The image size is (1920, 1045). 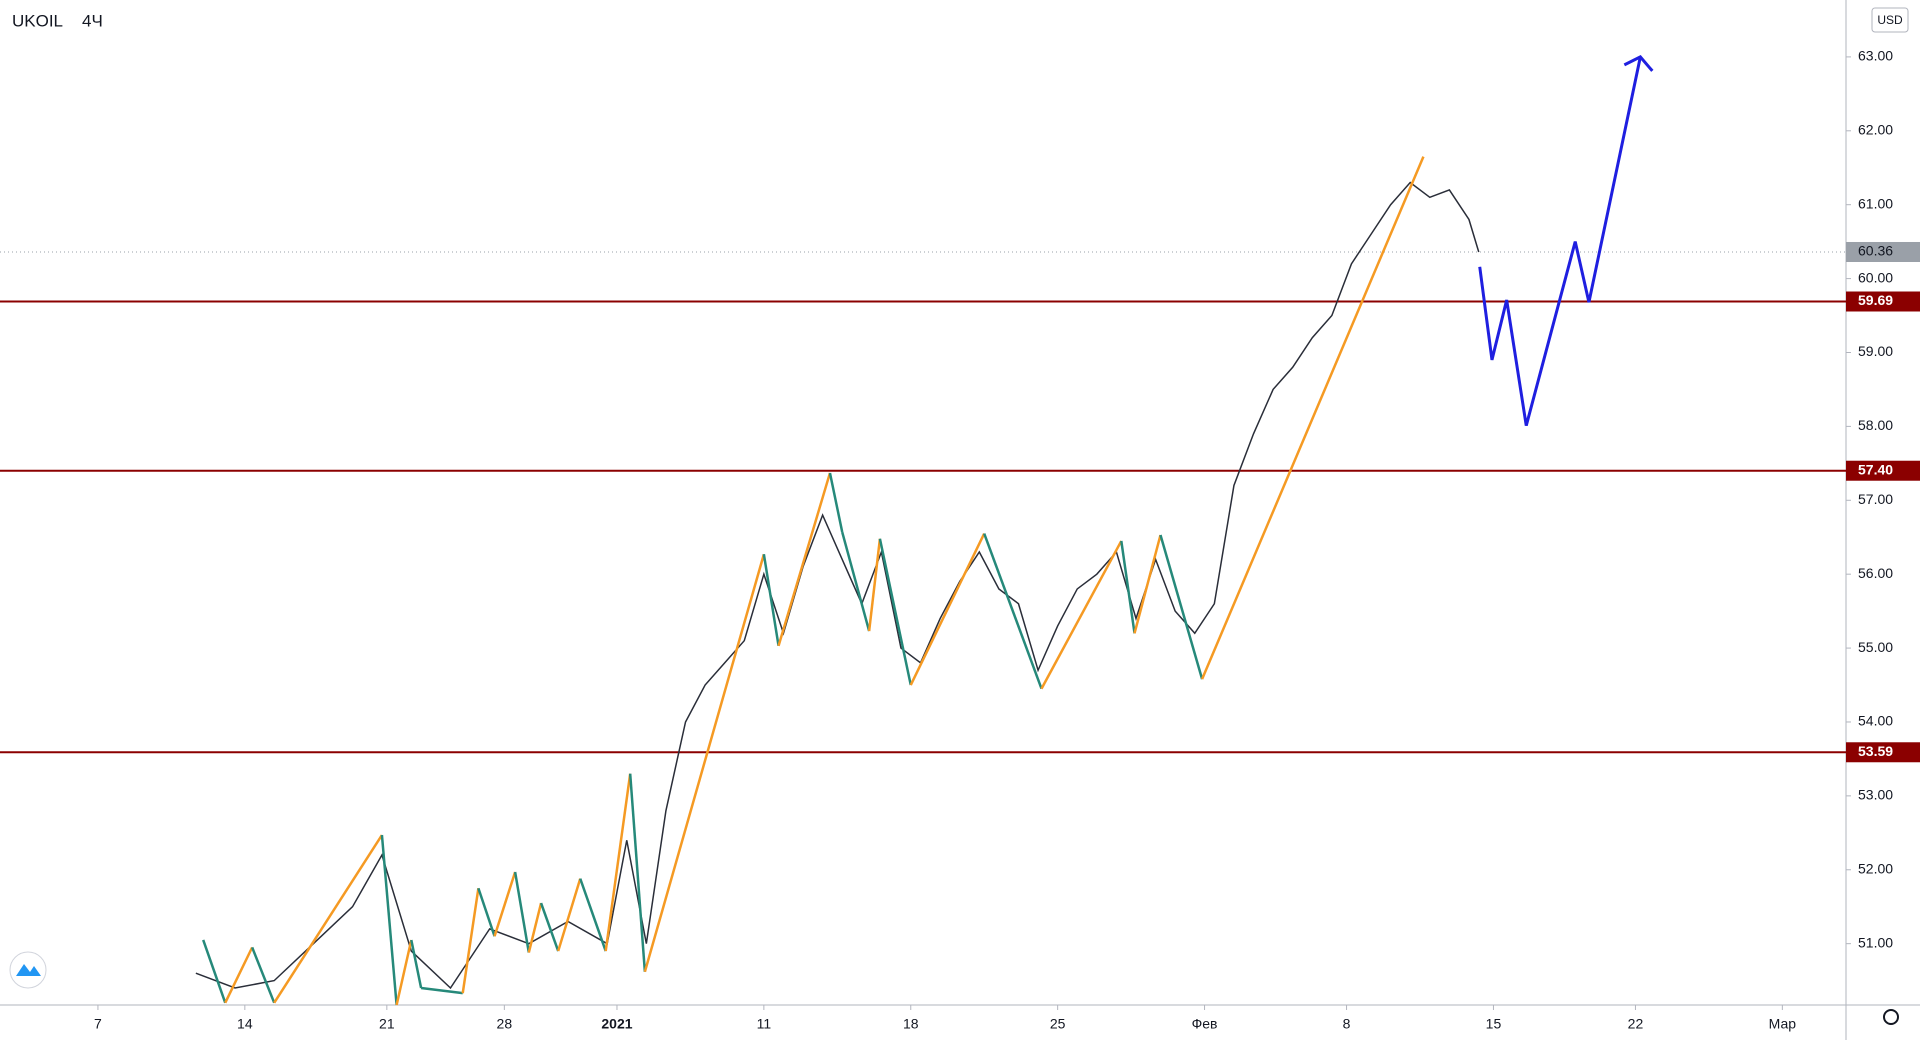 I want to click on y-tick-label: 60.00, so click(x=1875, y=277).